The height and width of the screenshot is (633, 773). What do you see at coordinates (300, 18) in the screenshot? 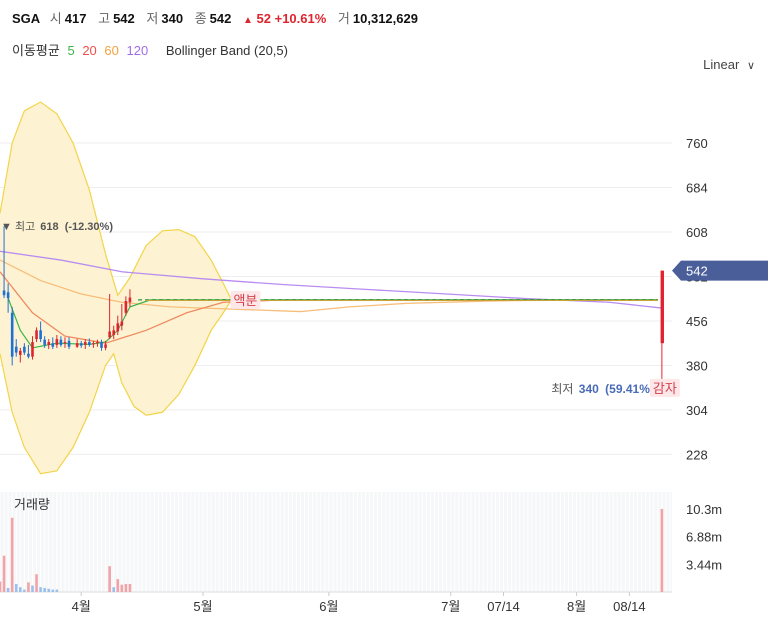
I see `change-percent: +10.61%` at bounding box center [300, 18].